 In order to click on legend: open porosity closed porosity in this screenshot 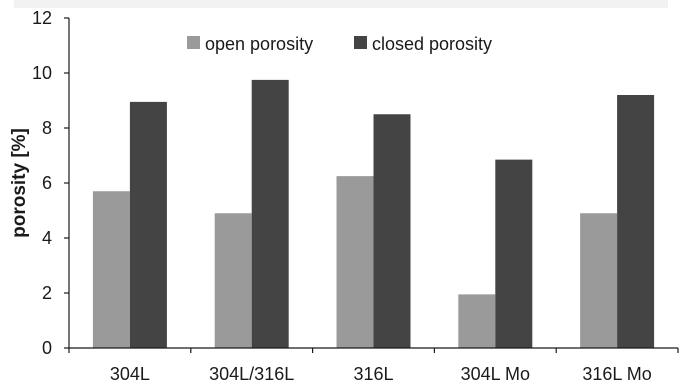, I will do `click(339, 44)`.